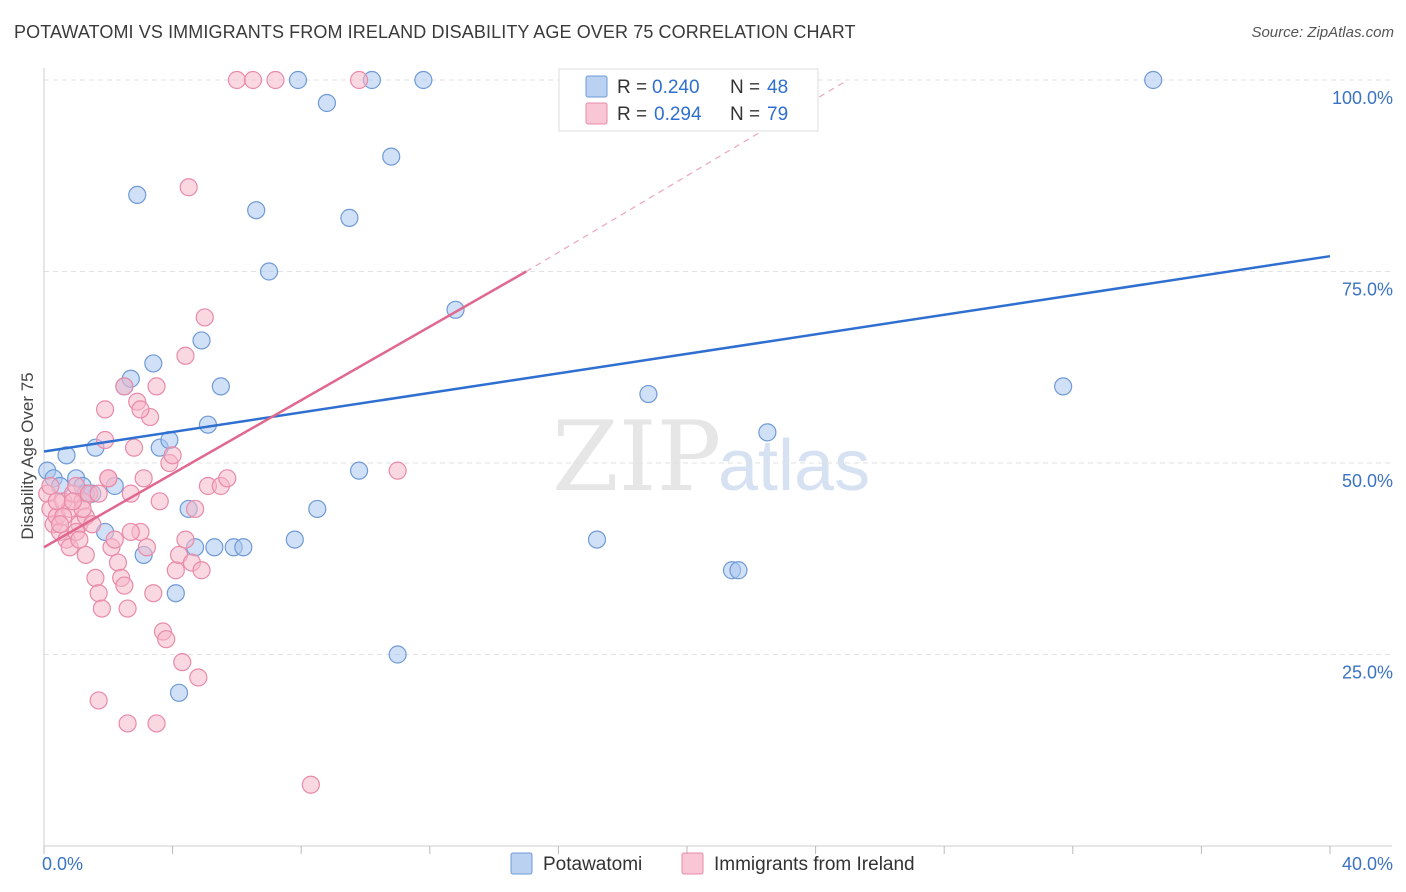 This screenshot has height=892, width=1406. What do you see at coordinates (596, 113) in the screenshot?
I see `legend-swatch-ireland` at bounding box center [596, 113].